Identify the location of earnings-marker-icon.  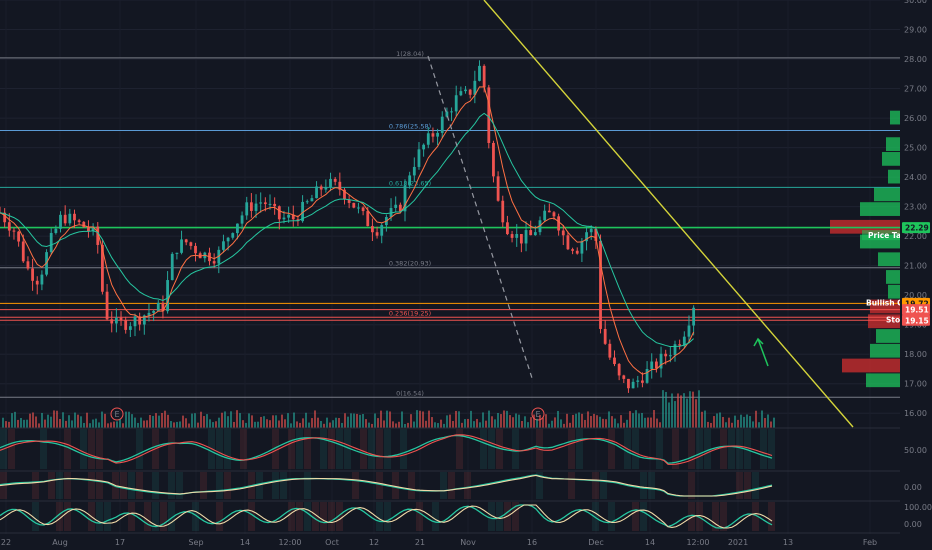
(117, 414).